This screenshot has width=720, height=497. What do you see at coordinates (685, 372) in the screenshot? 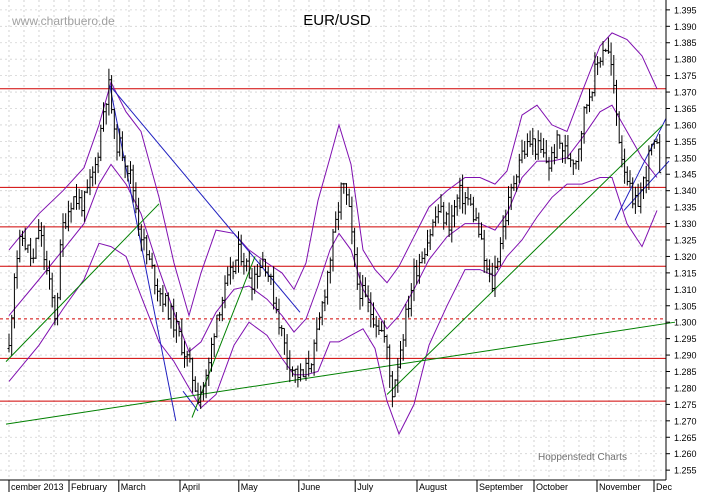
I see `y-tick-label: 1.285` at bounding box center [685, 372].